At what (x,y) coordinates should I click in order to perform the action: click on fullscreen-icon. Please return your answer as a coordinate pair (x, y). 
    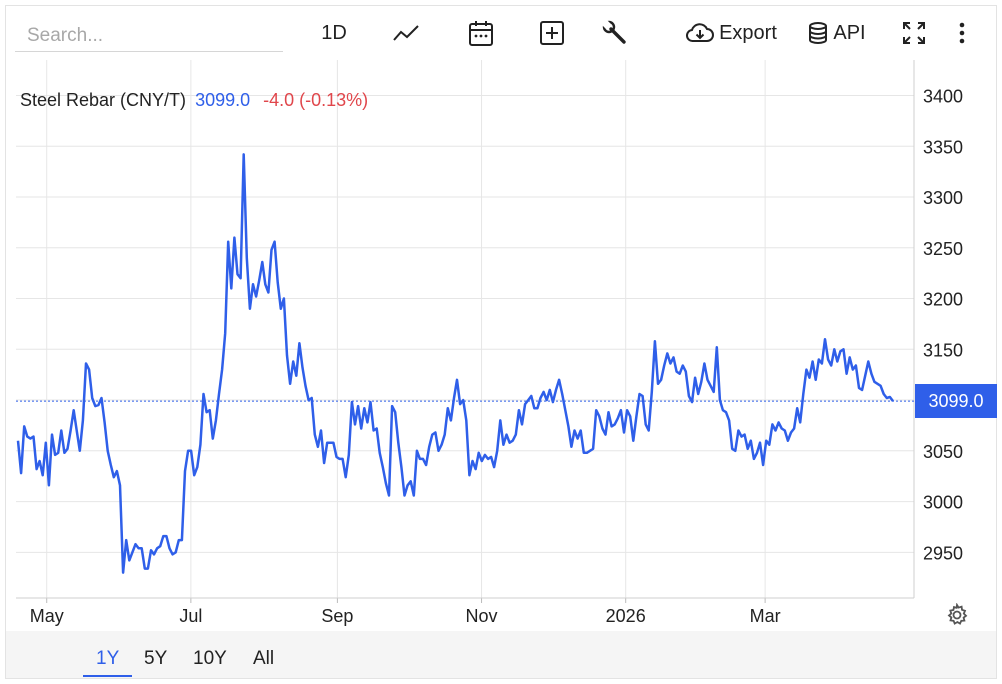
    Looking at the image, I should click on (914, 33).